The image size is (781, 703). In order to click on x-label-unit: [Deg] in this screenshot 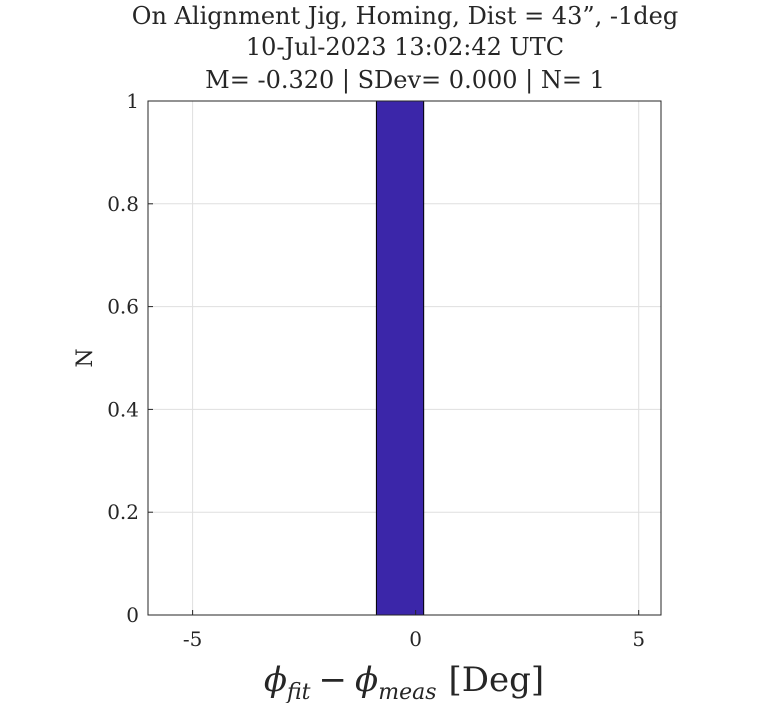, I will do `click(497, 680)`.